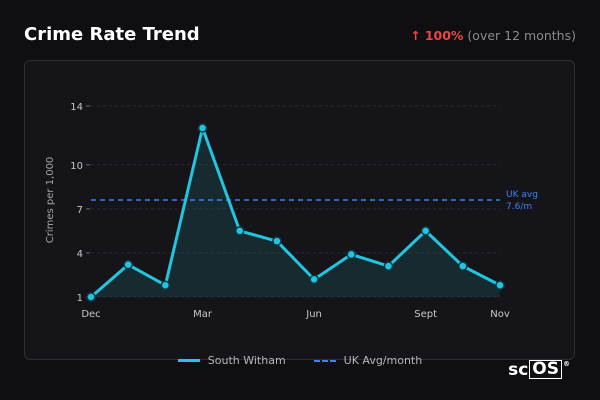  I want to click on change-period: (over 12 months), so click(521, 35).